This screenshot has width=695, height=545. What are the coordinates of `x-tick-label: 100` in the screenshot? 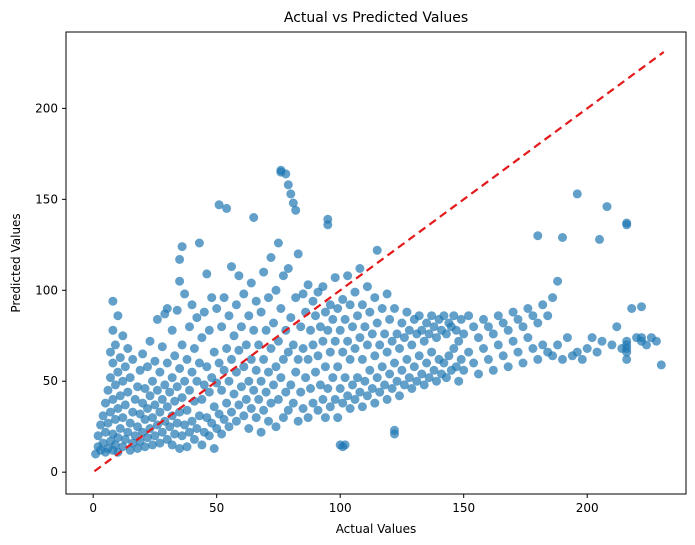 It's located at (340, 508).